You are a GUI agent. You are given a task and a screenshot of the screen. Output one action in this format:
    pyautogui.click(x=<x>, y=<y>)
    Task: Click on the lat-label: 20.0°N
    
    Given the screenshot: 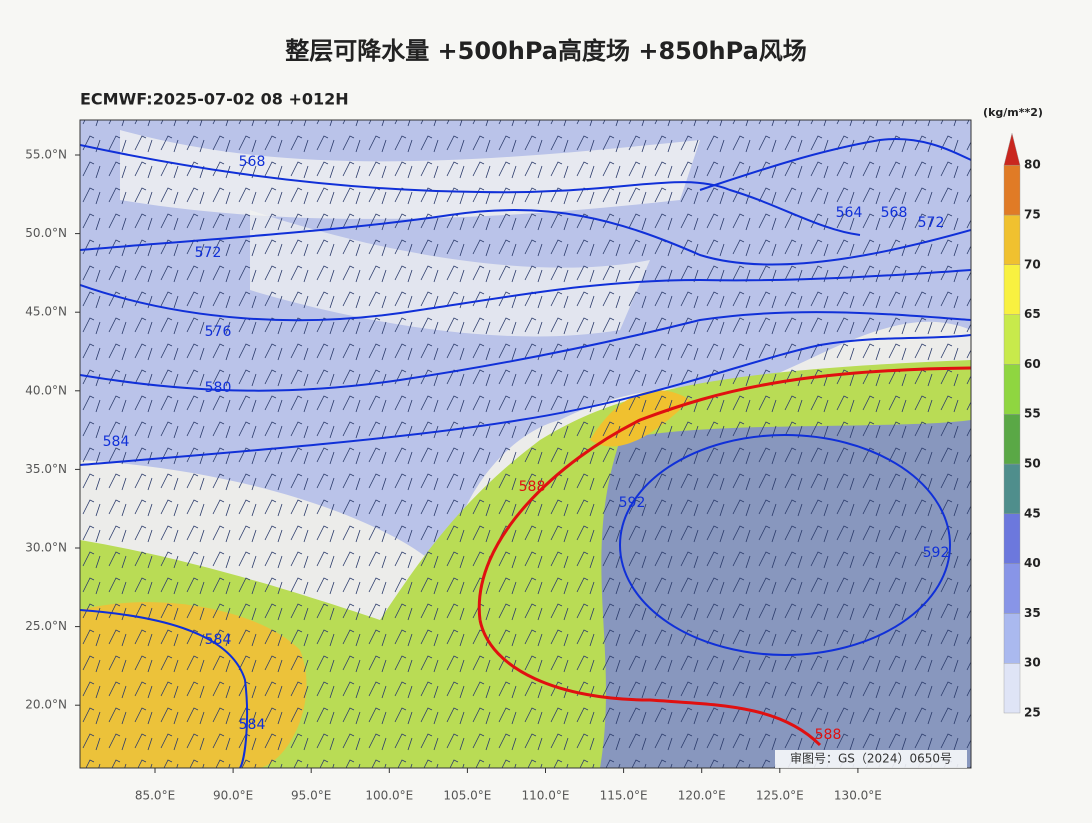 What is the action you would take?
    pyautogui.click(x=46, y=705)
    